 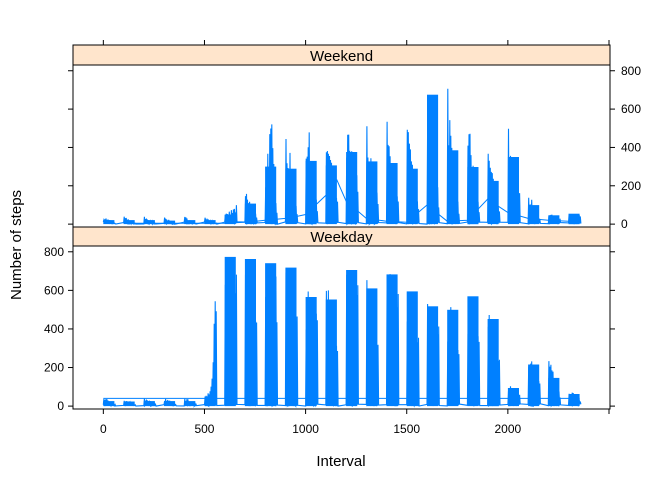 I want to click on y-tick-label-weekend-400: 400, so click(x=631, y=147).